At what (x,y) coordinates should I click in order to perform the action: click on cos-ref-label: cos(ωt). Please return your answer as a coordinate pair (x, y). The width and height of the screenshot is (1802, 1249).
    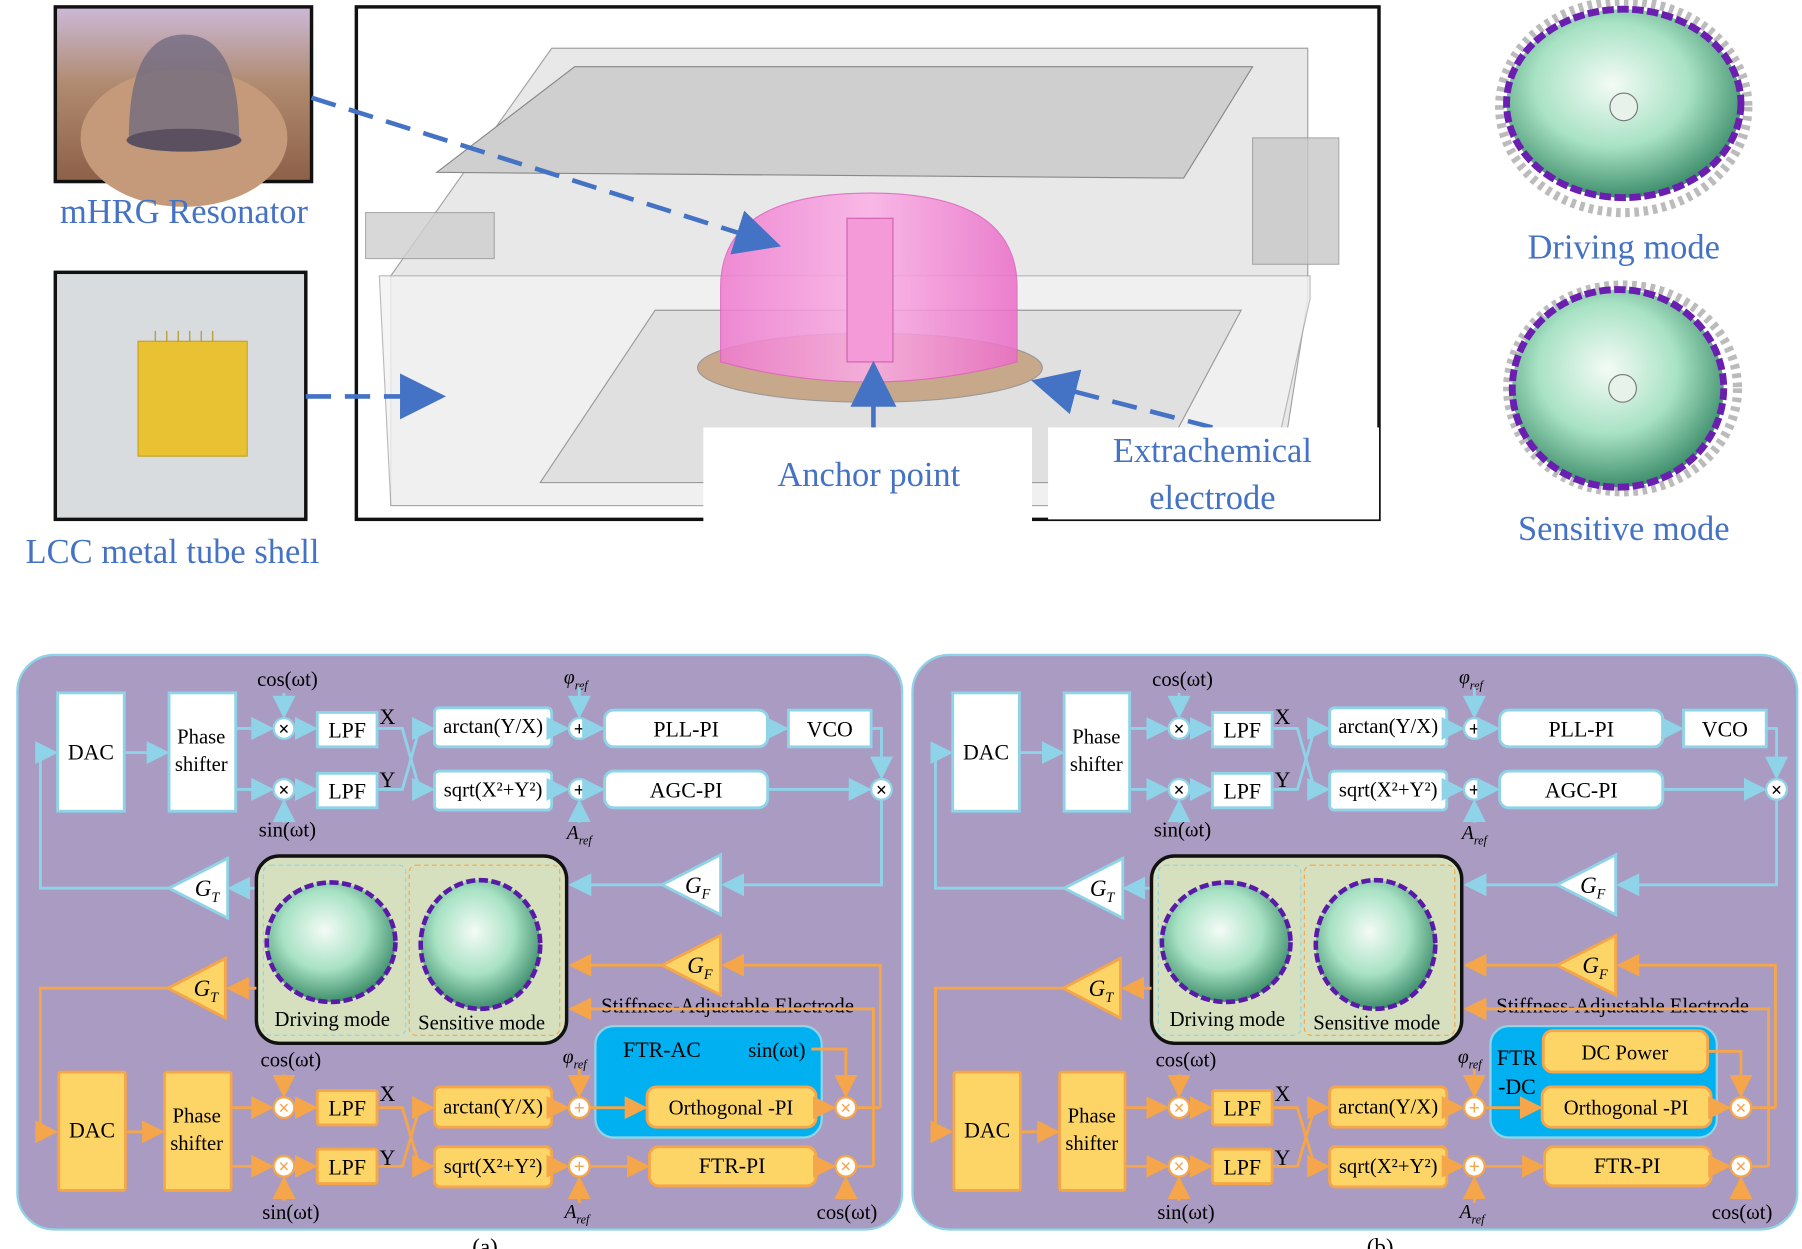
    Looking at the image, I should click on (287, 680).